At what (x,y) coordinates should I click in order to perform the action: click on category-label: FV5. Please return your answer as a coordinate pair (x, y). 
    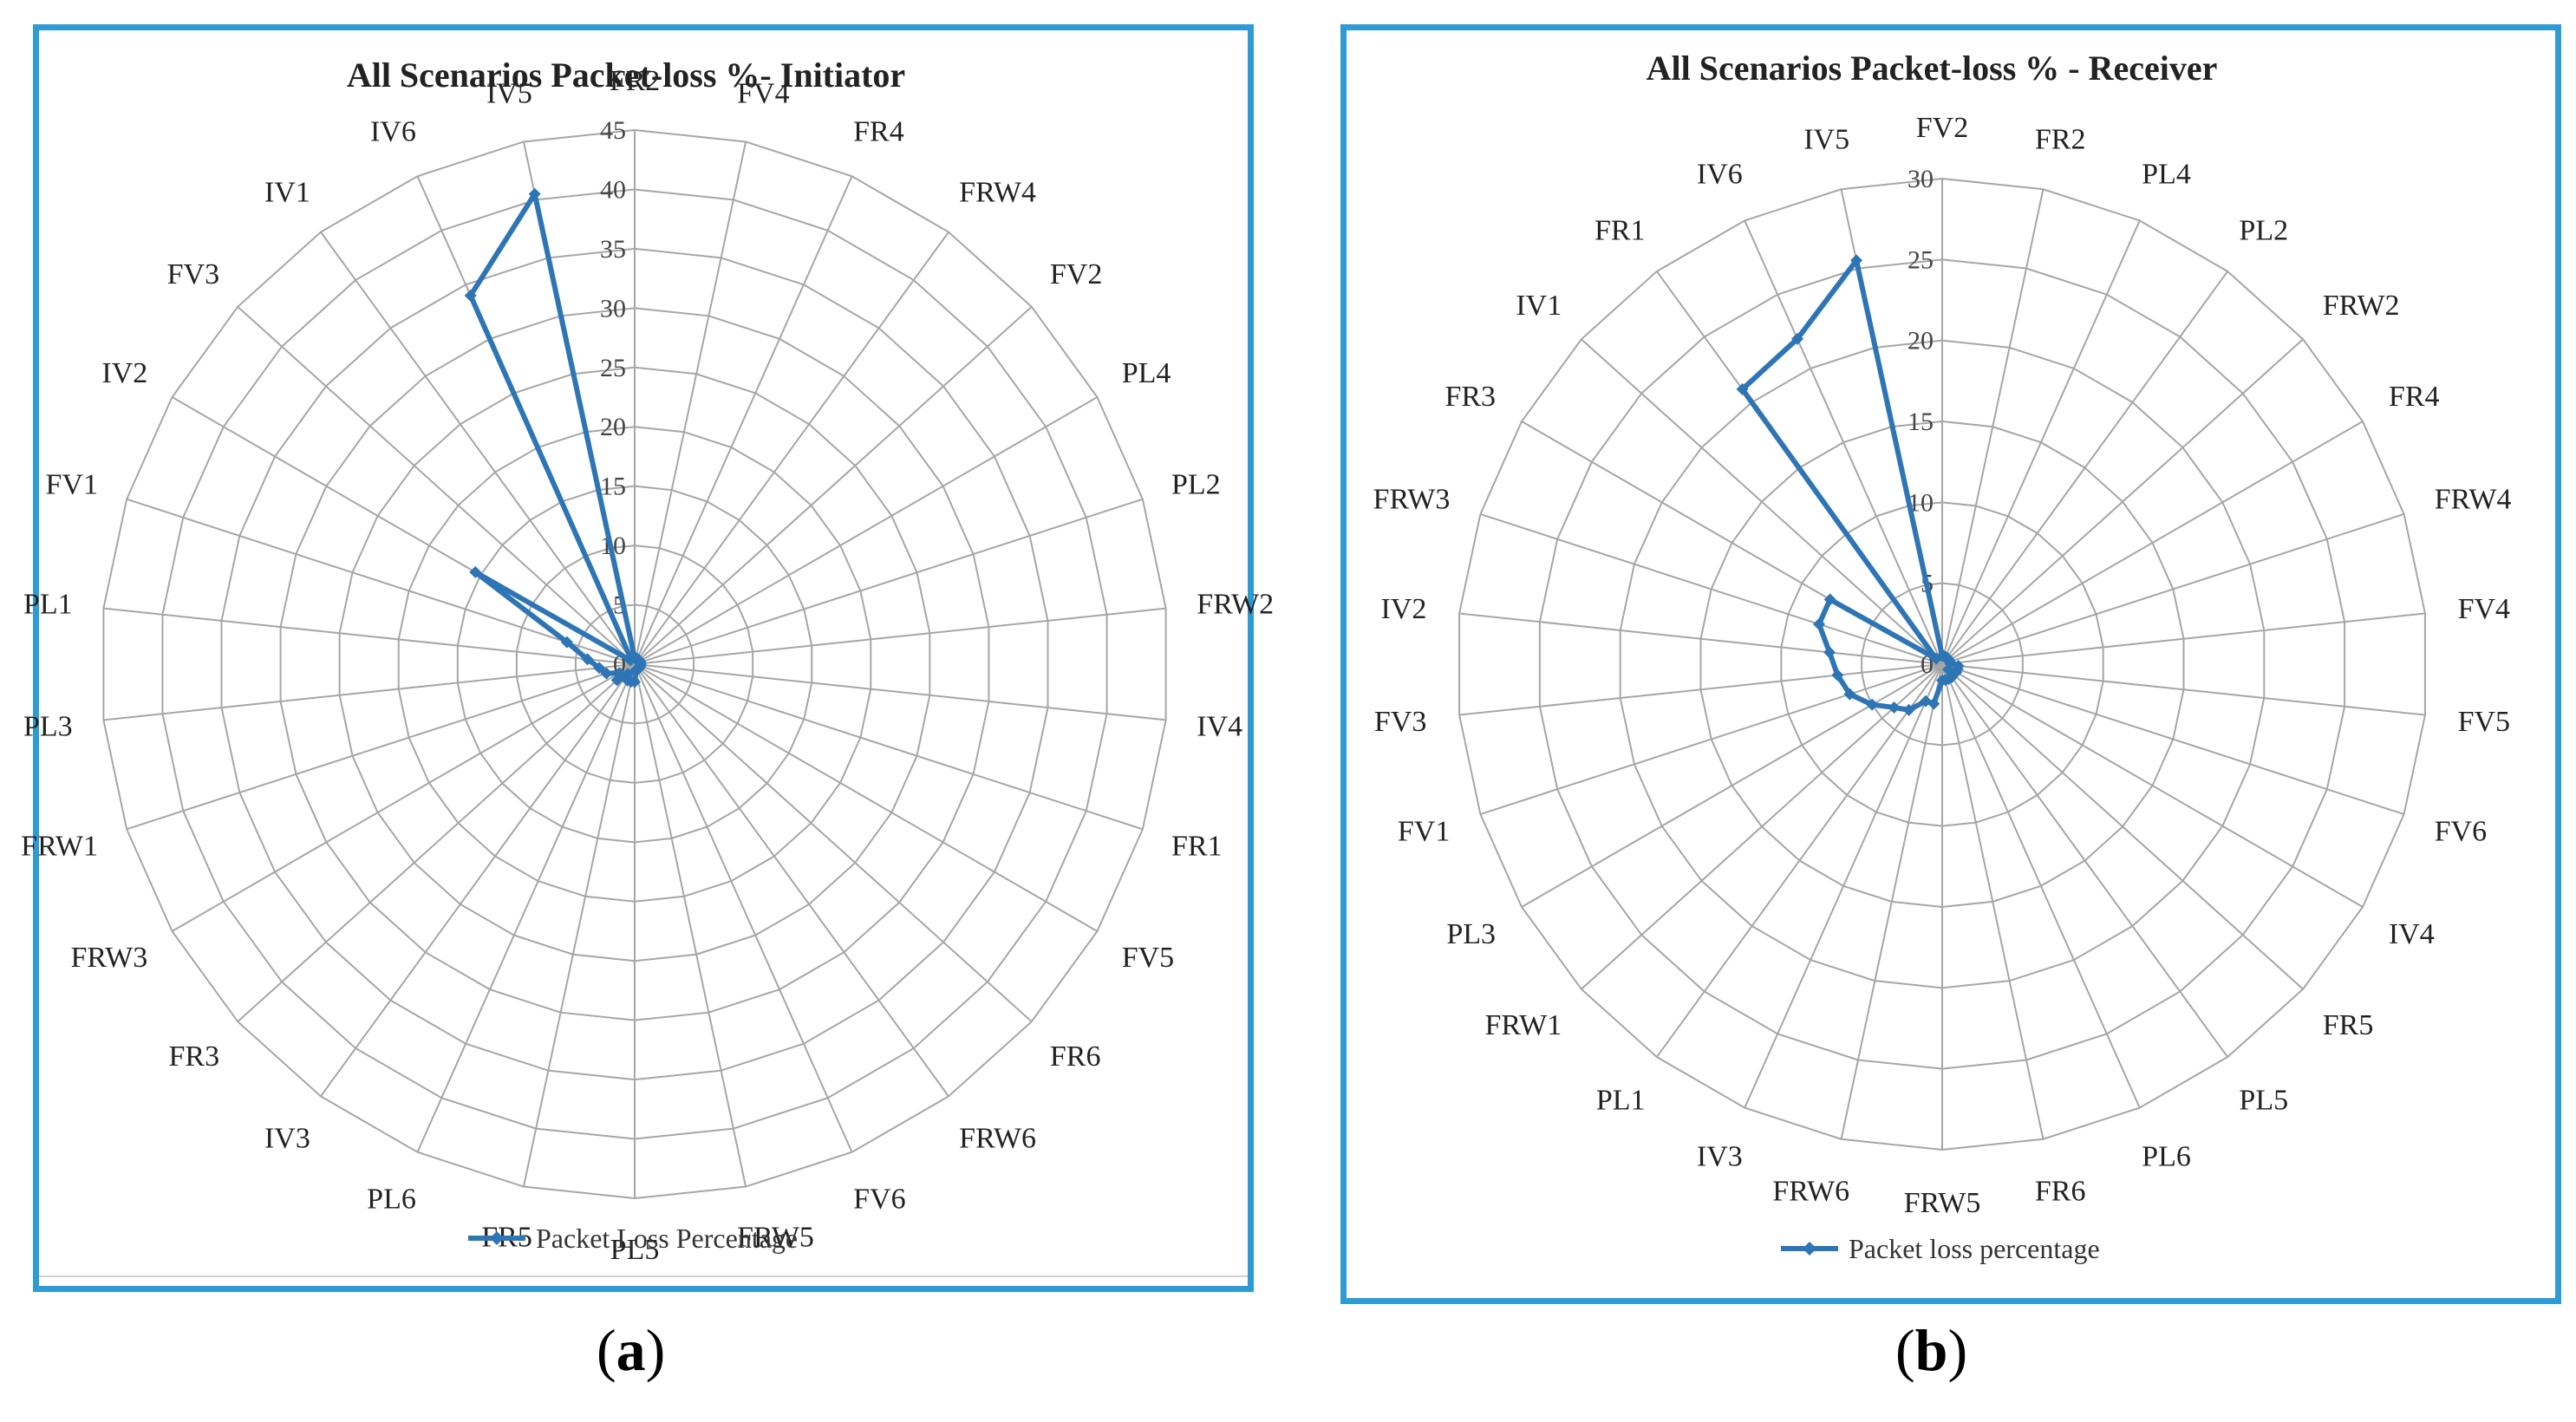
    Looking at the image, I should click on (2484, 722).